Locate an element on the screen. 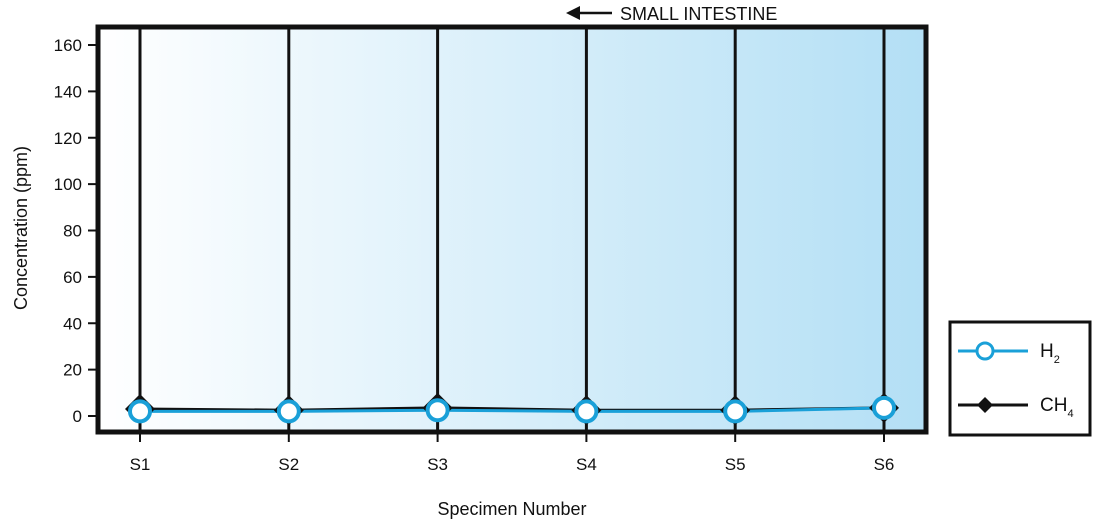  marker-h2-s2 is located at coordinates (288, 411).